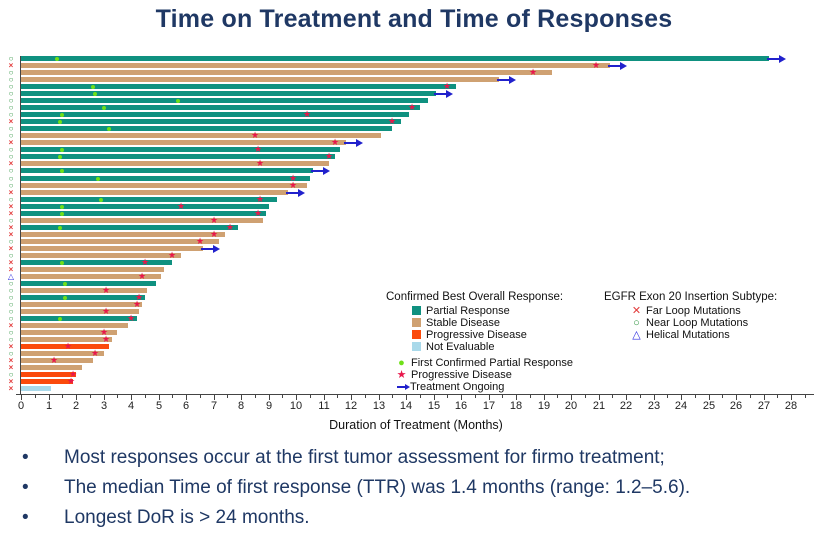 The height and width of the screenshot is (548, 828). Describe the element at coordinates (686, 311) in the screenshot. I see `legend-item-far-loop: ✕ Far Loop Mutations` at that location.